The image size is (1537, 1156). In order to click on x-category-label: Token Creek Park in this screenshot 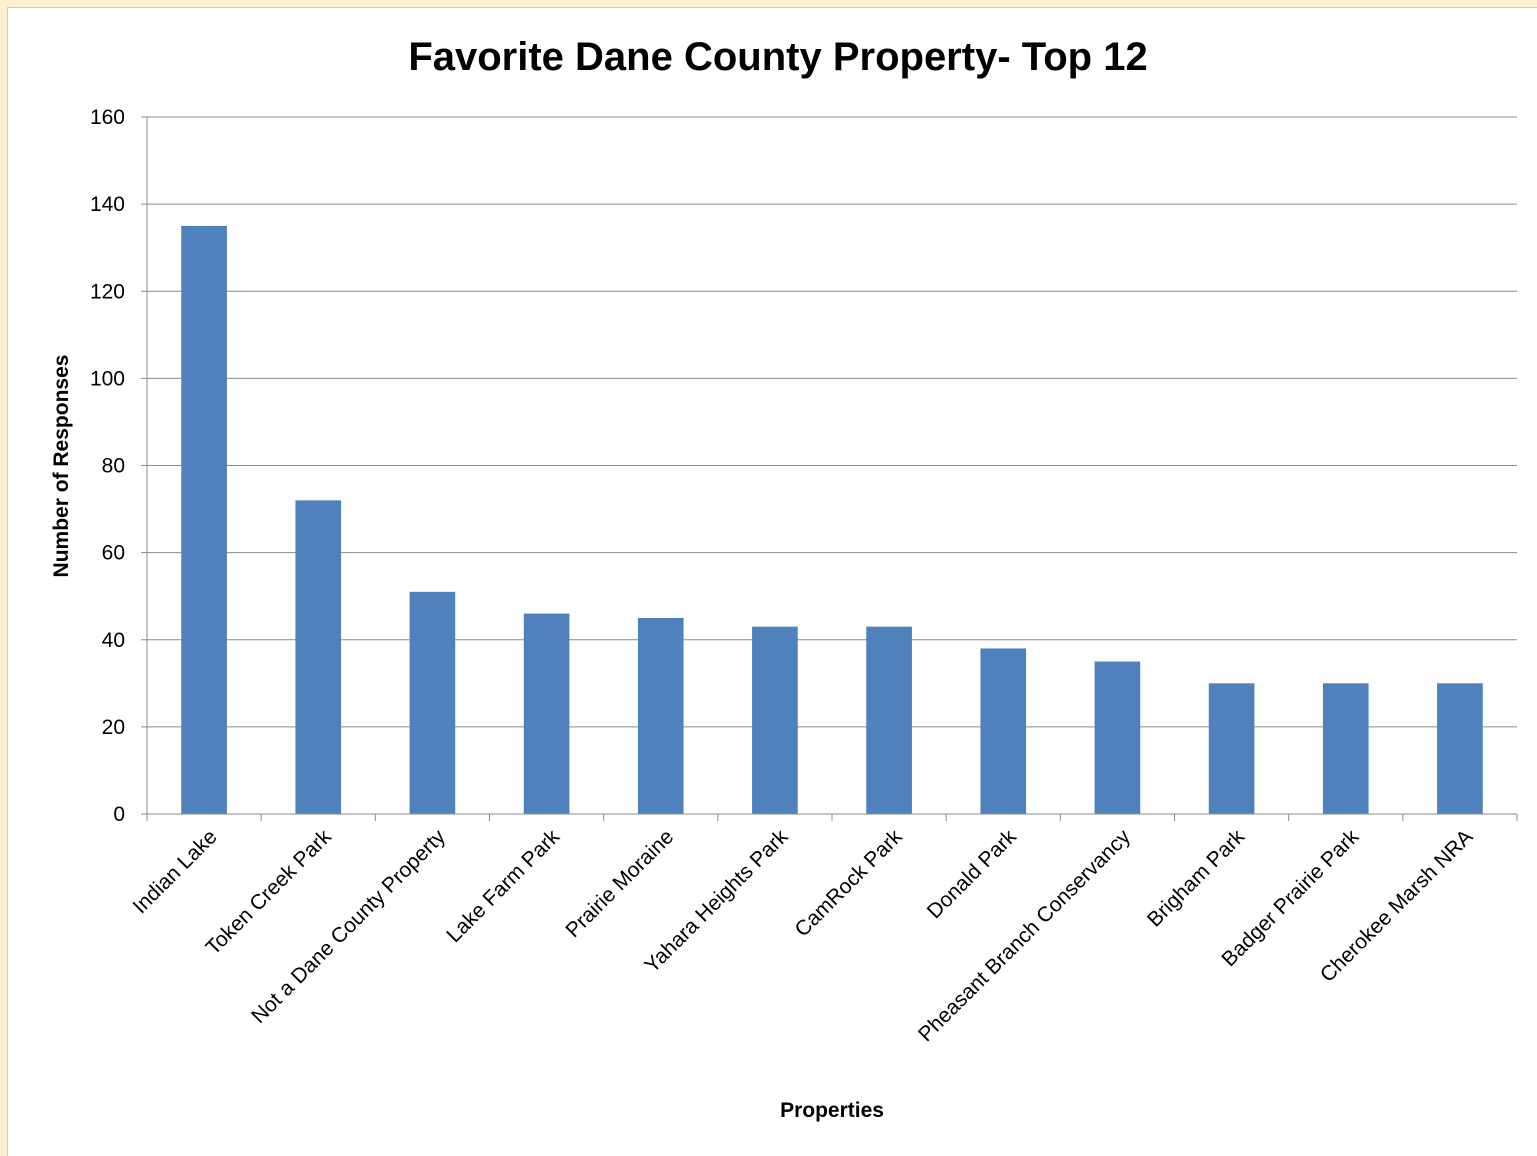, I will do `click(269, 892)`.